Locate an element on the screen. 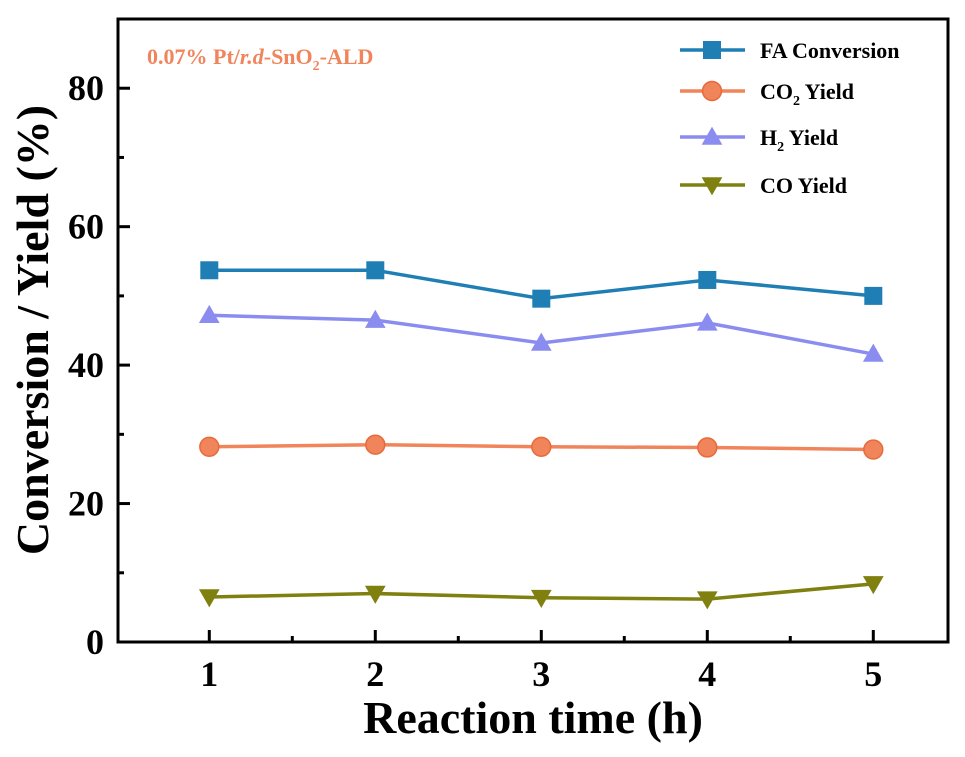  legend: FA Conversion CO2 Yield H2 Yield CO Yield is located at coordinates (790, 118).